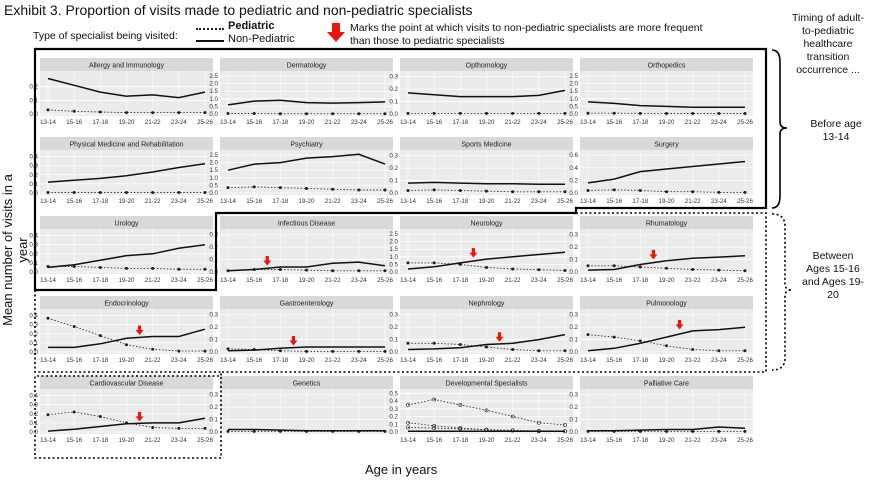  What do you see at coordinates (393, 242) in the screenshot?
I see `y-tick-label: 2.0` at bounding box center [393, 242].